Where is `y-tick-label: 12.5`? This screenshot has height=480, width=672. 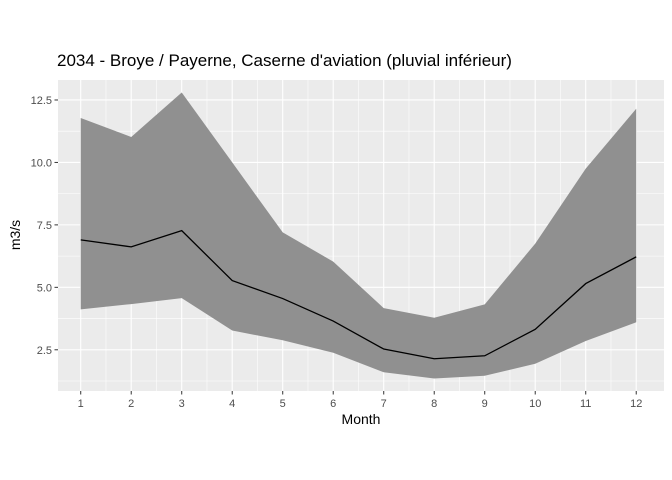
y-tick-label: 12.5 is located at coordinates (41, 101).